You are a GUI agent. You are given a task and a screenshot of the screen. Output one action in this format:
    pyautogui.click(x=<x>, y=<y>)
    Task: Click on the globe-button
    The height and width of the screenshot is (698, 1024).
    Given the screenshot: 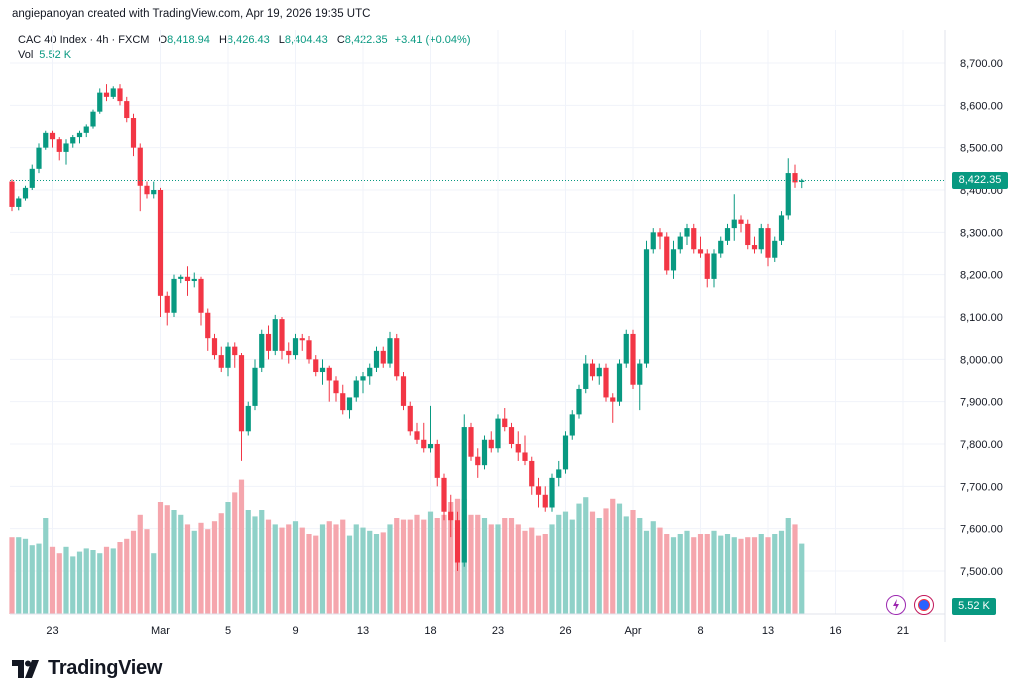 What is the action you would take?
    pyautogui.click(x=924, y=605)
    